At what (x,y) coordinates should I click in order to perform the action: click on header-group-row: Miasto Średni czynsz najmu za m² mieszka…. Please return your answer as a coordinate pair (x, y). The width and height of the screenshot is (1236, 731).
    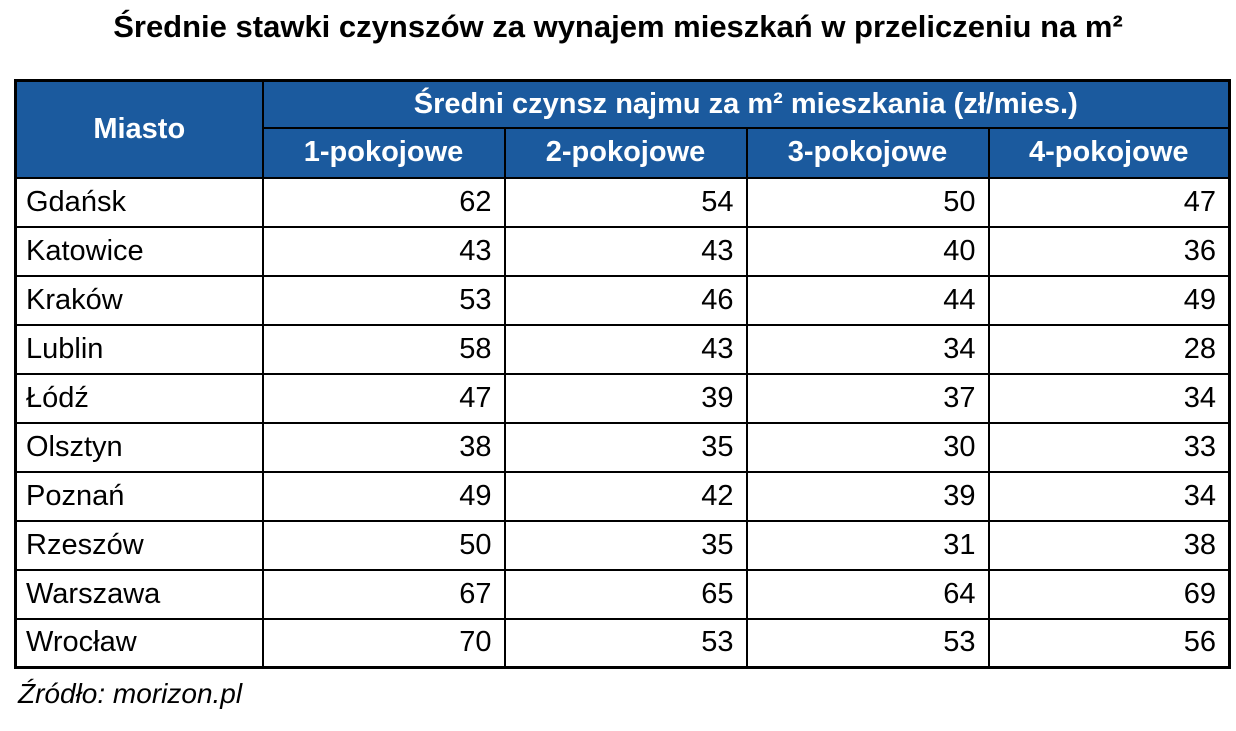
    Looking at the image, I should click on (622, 129).